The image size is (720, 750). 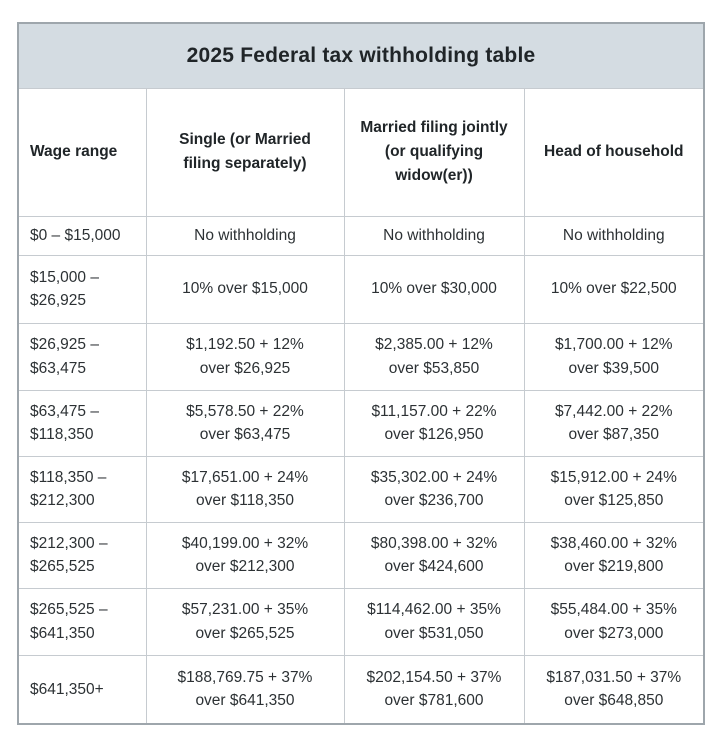 I want to click on cell-married-jointly: $114,462.00 + 35% over $531,050, so click(x=434, y=621).